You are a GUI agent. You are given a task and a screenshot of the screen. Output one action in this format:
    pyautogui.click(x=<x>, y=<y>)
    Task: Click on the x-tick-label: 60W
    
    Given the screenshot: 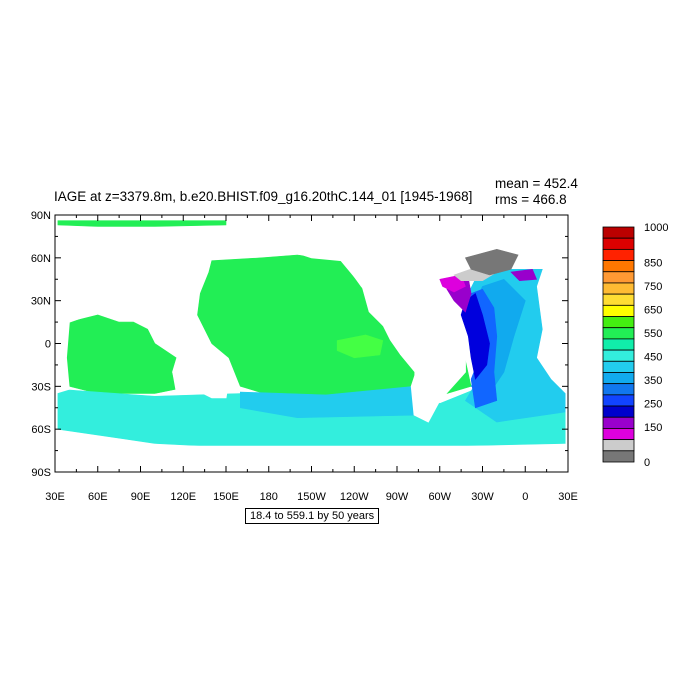 What is the action you would take?
    pyautogui.click(x=439, y=497)
    